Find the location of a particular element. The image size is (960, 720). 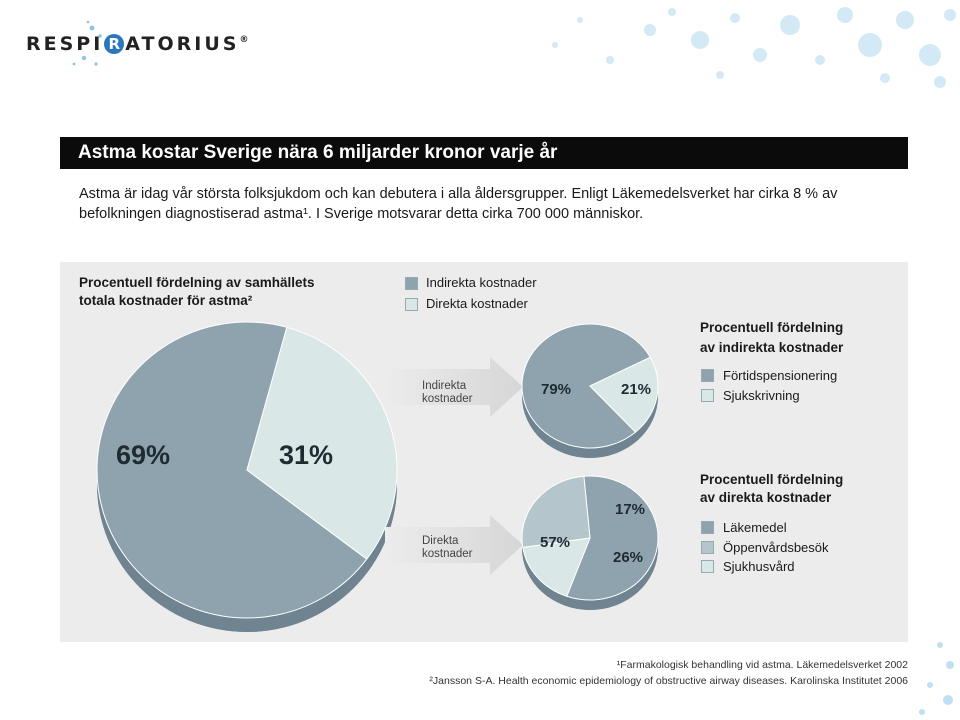

direct-pie-chart is located at coordinates (590, 542).